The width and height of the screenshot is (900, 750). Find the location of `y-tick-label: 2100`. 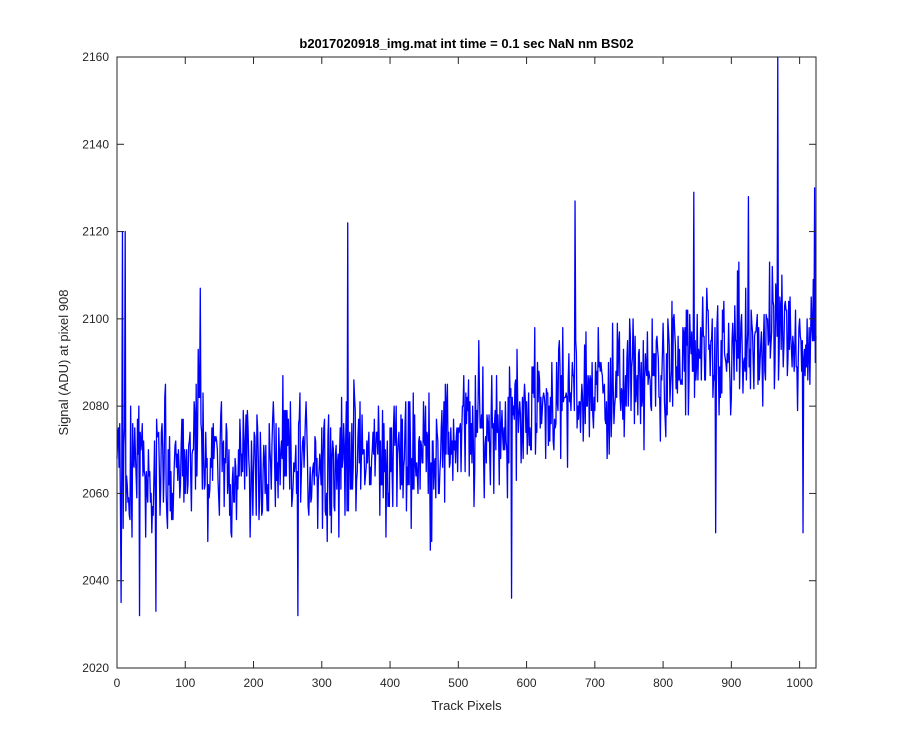

y-tick-label: 2100 is located at coordinates (95, 319).